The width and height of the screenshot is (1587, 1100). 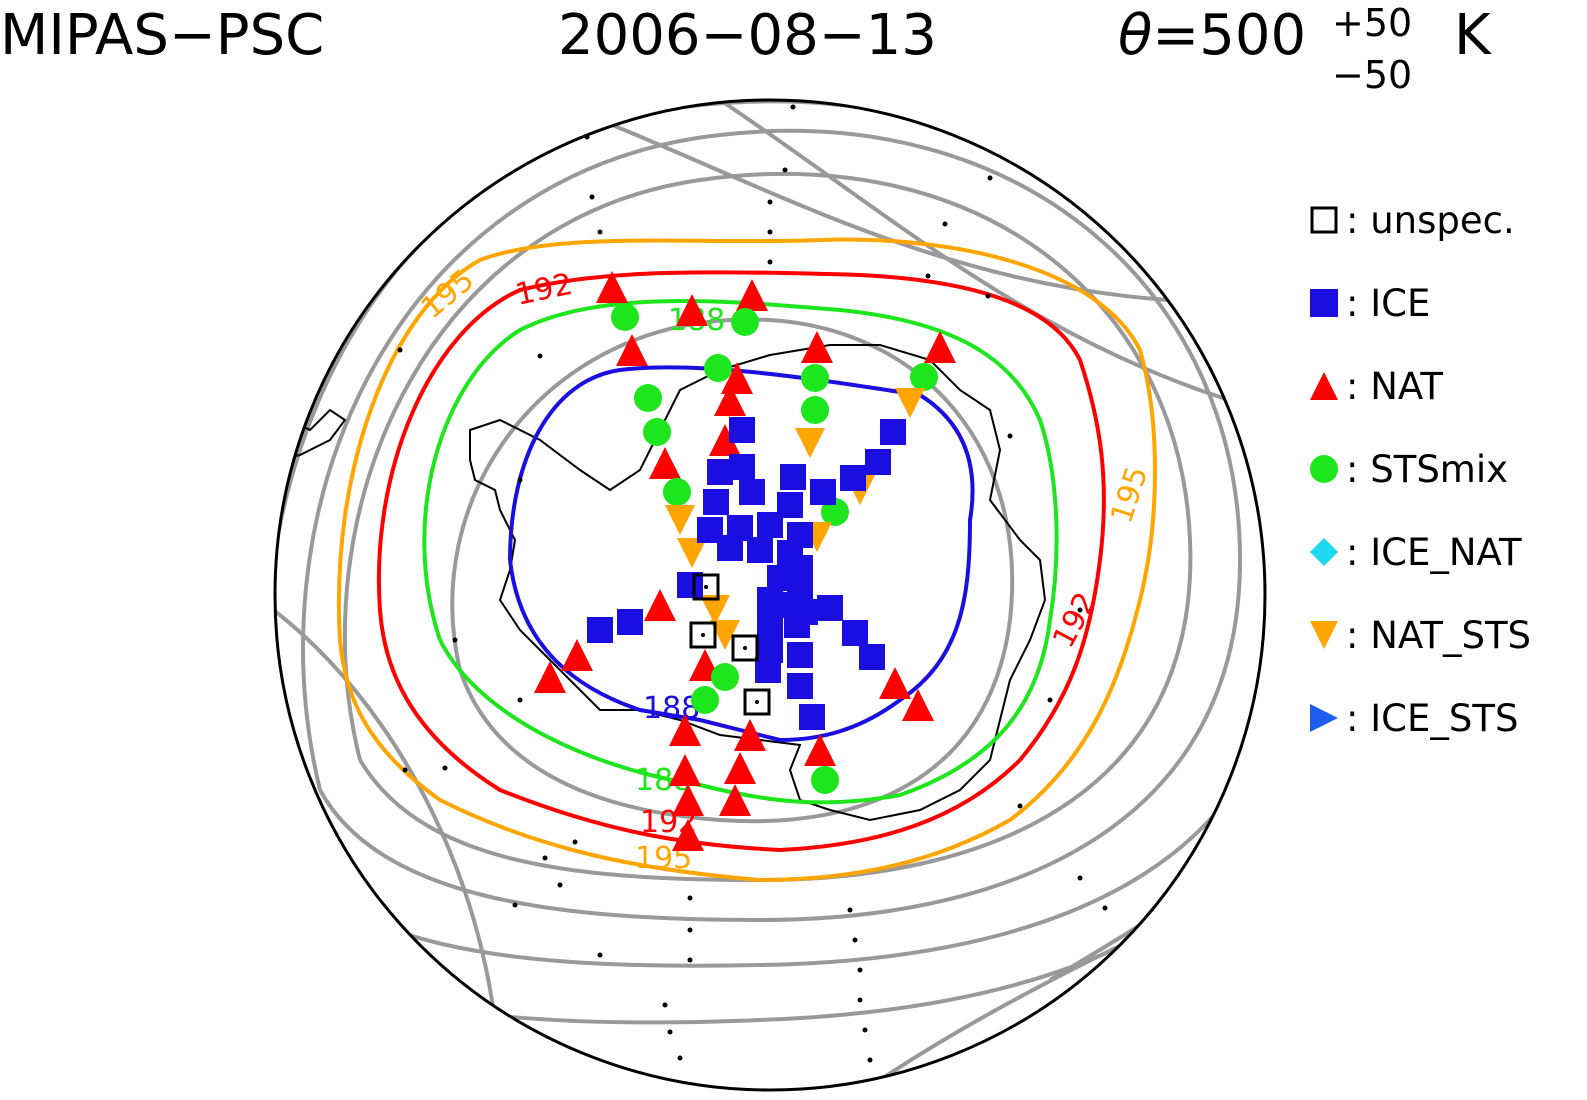 What do you see at coordinates (1444, 718) in the screenshot?
I see `legend-label: ICE_STS` at bounding box center [1444, 718].